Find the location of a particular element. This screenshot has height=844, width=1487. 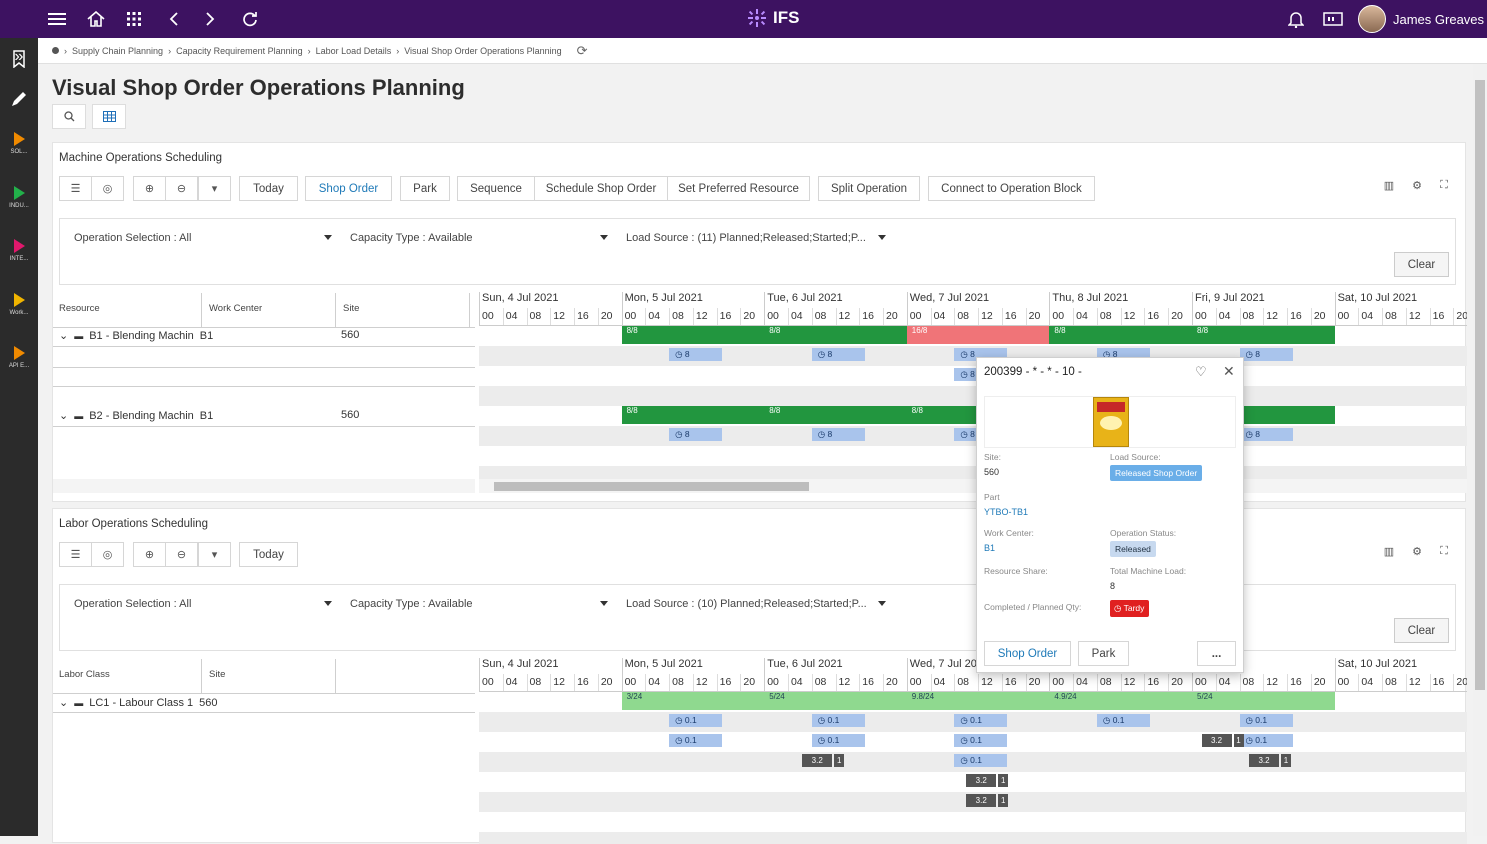

resource-row-b2: ⌄ ▬ B2 - Blending Machin B1 is located at coordinates (136, 416).